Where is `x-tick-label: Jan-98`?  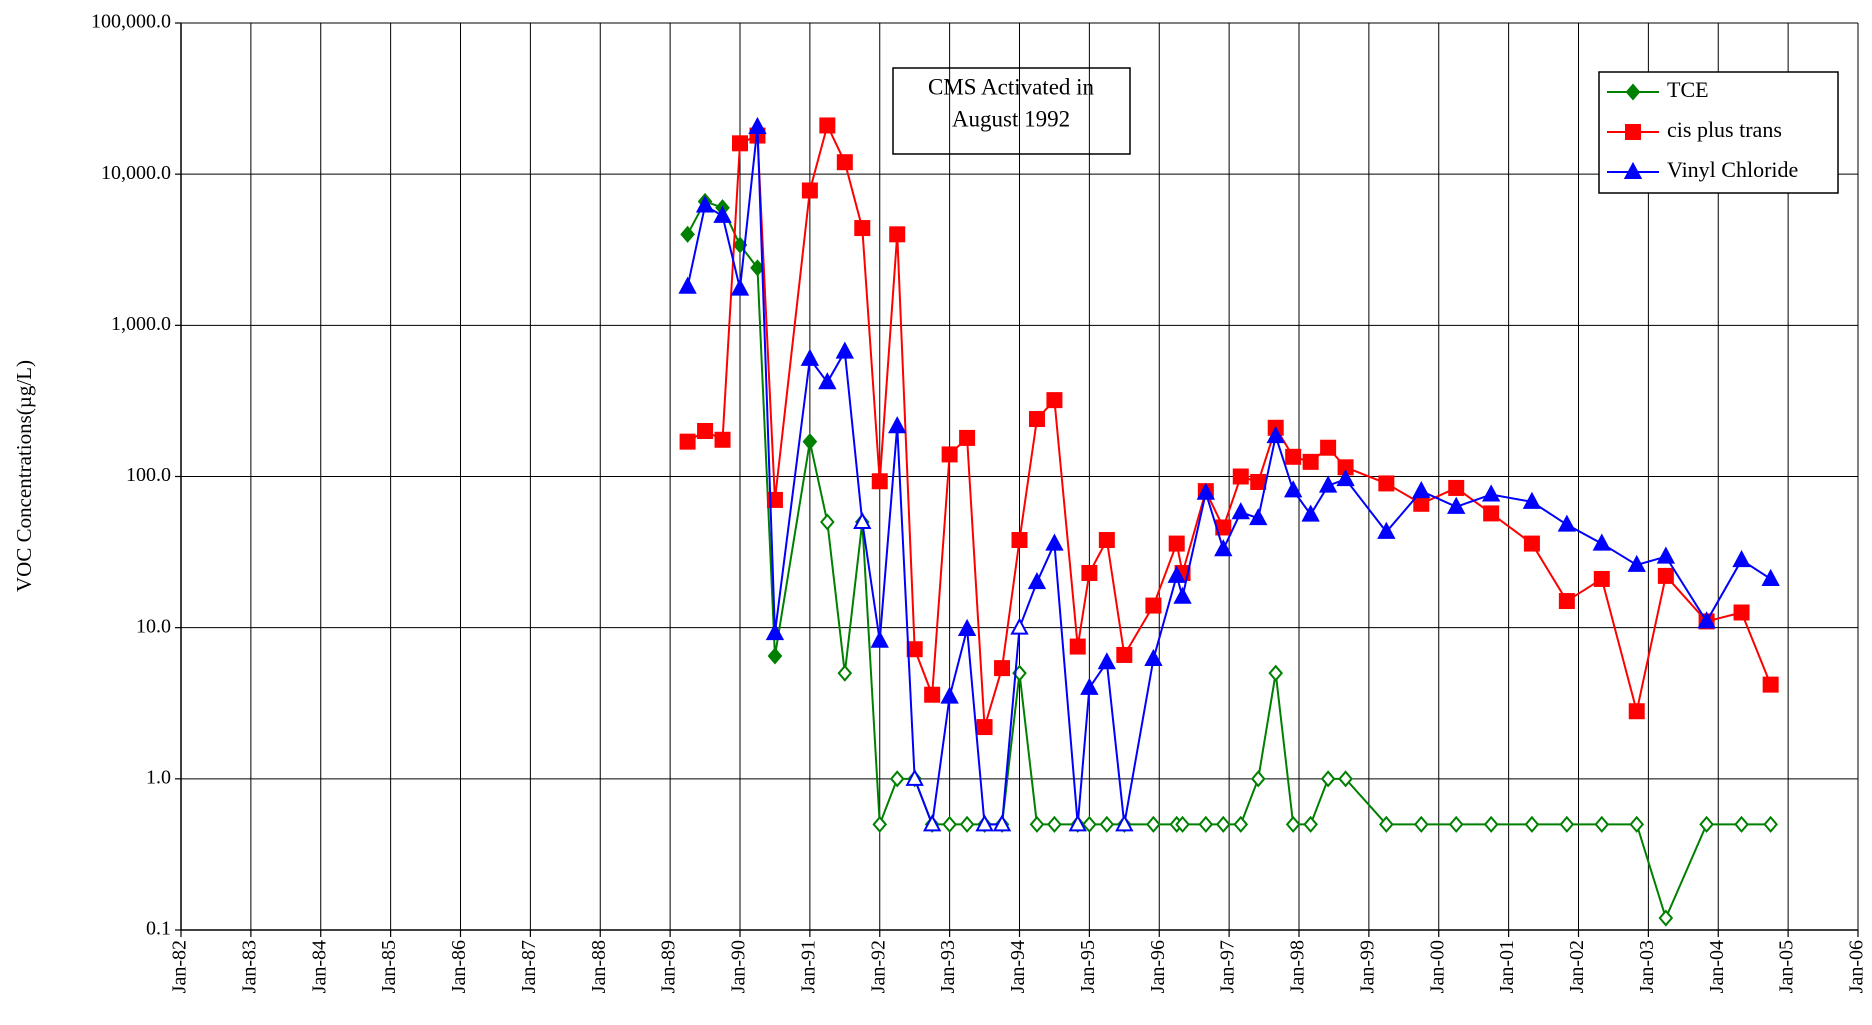
x-tick-label: Jan-98 is located at coordinates (1298, 966).